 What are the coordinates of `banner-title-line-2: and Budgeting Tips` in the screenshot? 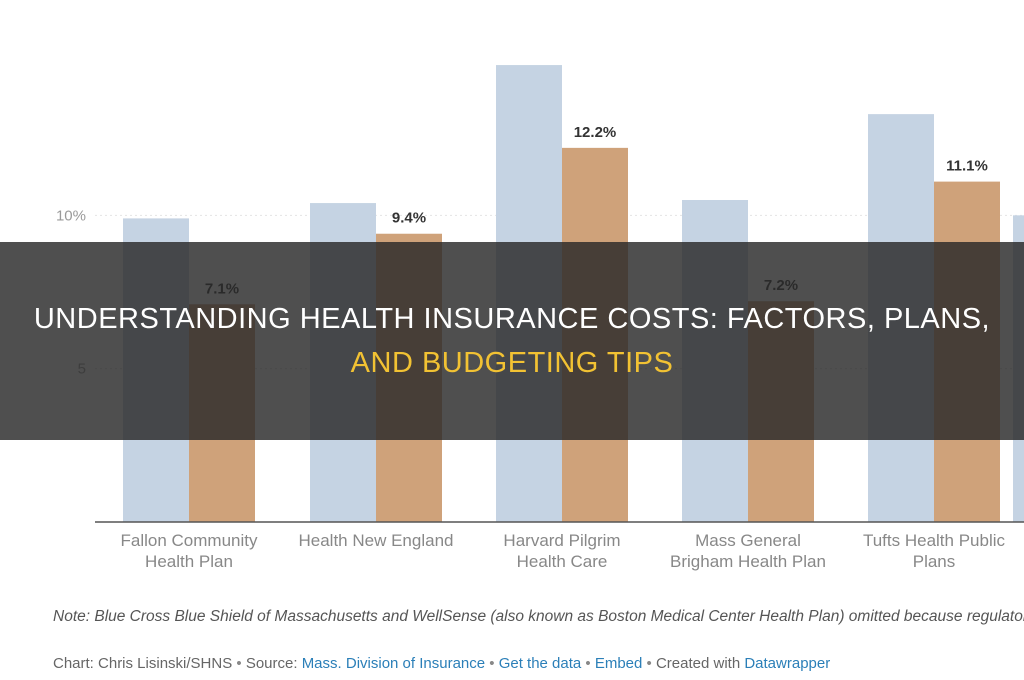 It's located at (512, 363).